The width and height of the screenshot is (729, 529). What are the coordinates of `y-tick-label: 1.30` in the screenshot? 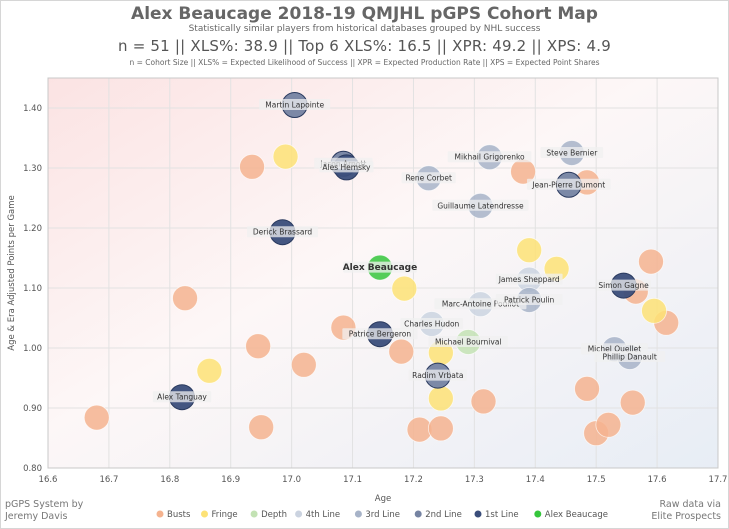 It's located at (32, 169).